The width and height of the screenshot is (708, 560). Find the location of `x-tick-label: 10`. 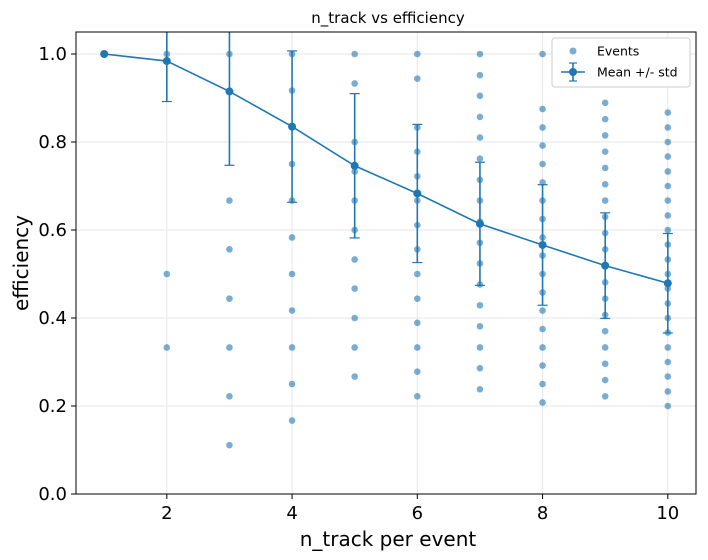

x-tick-label: 10 is located at coordinates (667, 513).